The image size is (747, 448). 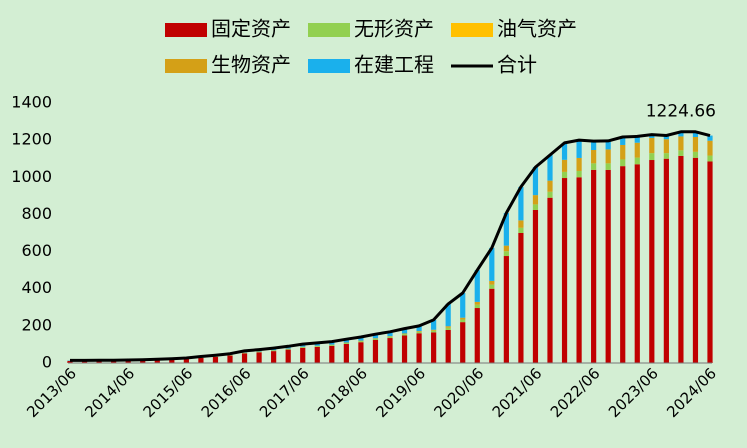 I want to click on y-tick-label: 800, so click(x=36, y=213).